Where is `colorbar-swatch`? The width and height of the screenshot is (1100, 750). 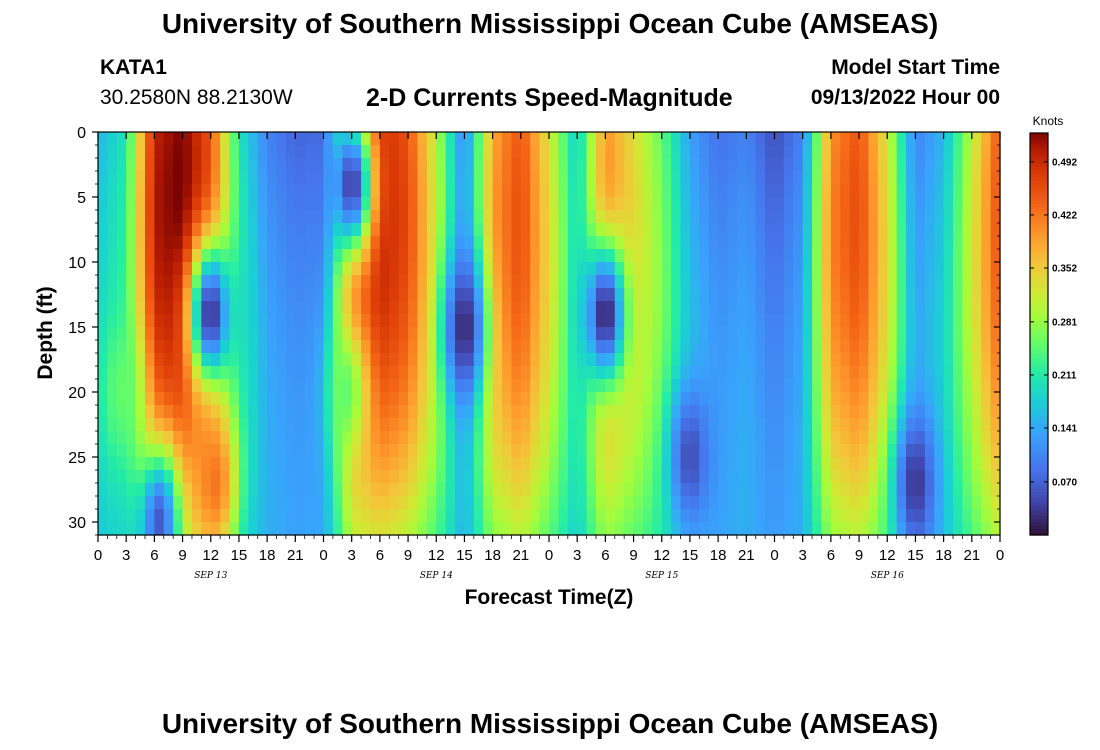 colorbar-swatch is located at coordinates (1039, 399).